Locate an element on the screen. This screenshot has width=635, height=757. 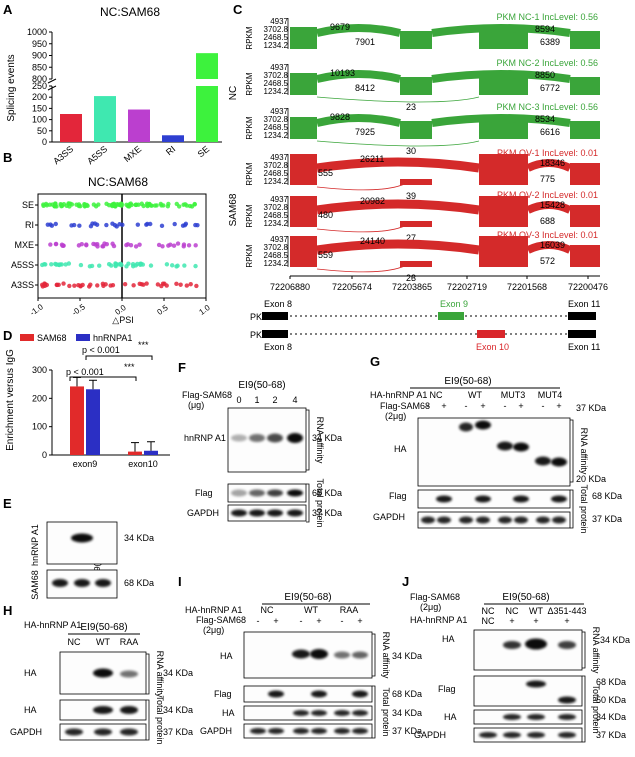
y-category-label: A5SS is located at coordinates (22, 265).